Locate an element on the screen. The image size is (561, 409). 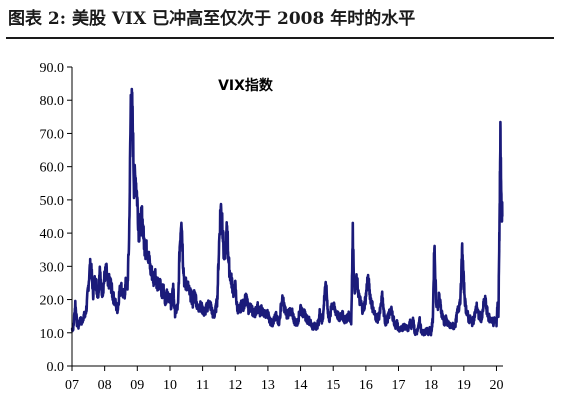
x-tick-label: 10 is located at coordinates (170, 385).